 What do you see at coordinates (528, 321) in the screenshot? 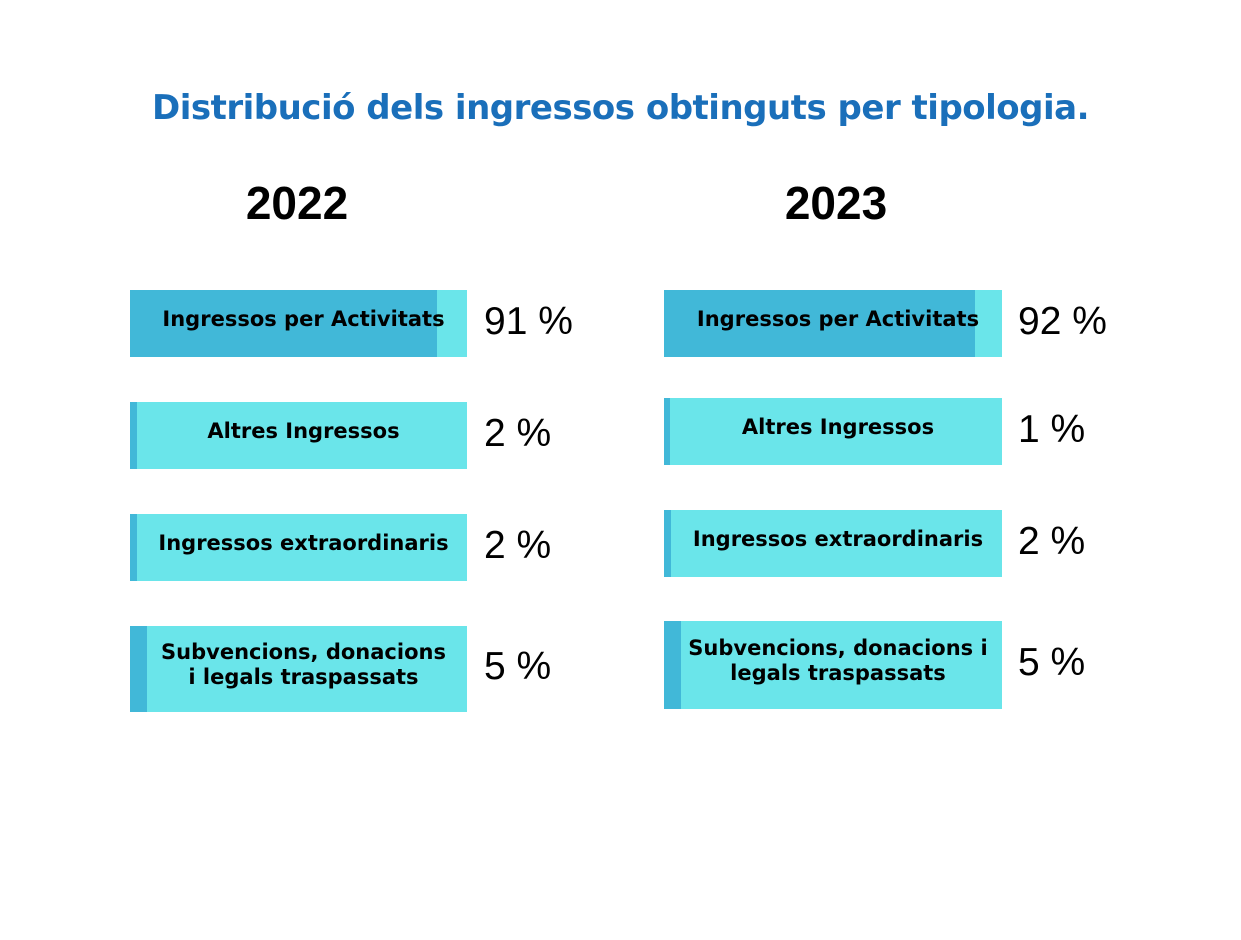
I see `bar-percent-label: 91 %` at bounding box center [528, 321].